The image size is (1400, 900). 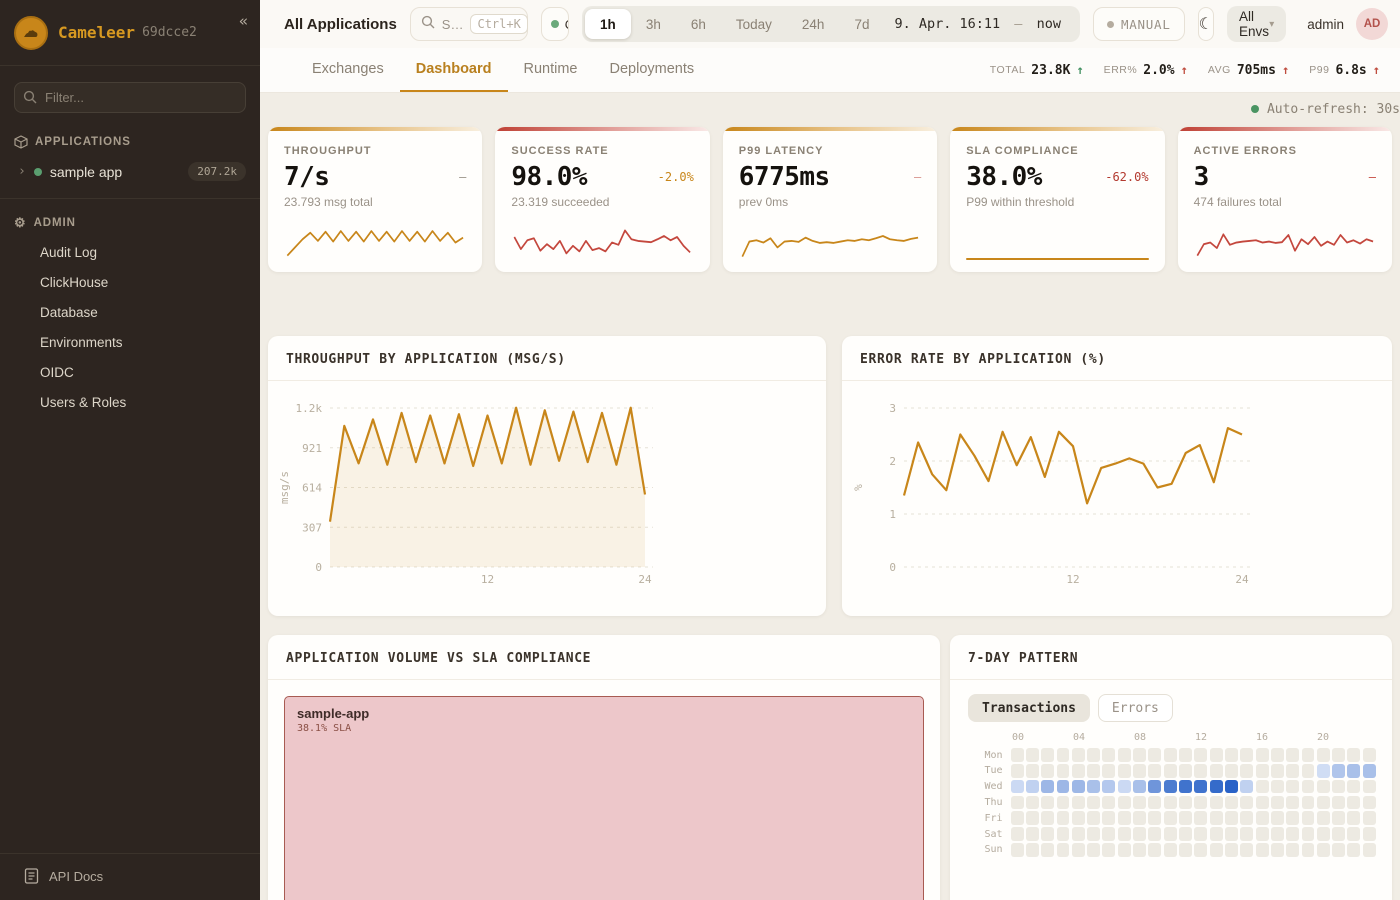 What do you see at coordinates (813, 24) in the screenshot?
I see `time-range-24h: 24h` at bounding box center [813, 24].